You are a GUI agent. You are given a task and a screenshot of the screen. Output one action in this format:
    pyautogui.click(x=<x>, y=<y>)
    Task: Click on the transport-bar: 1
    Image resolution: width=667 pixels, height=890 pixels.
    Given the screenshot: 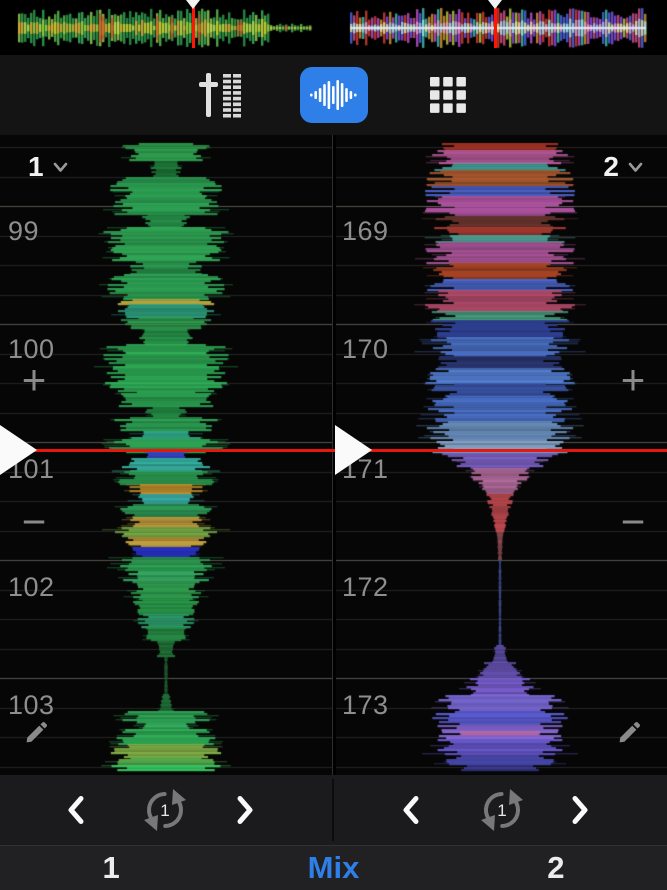 What is the action you would take?
    pyautogui.click(x=333, y=810)
    